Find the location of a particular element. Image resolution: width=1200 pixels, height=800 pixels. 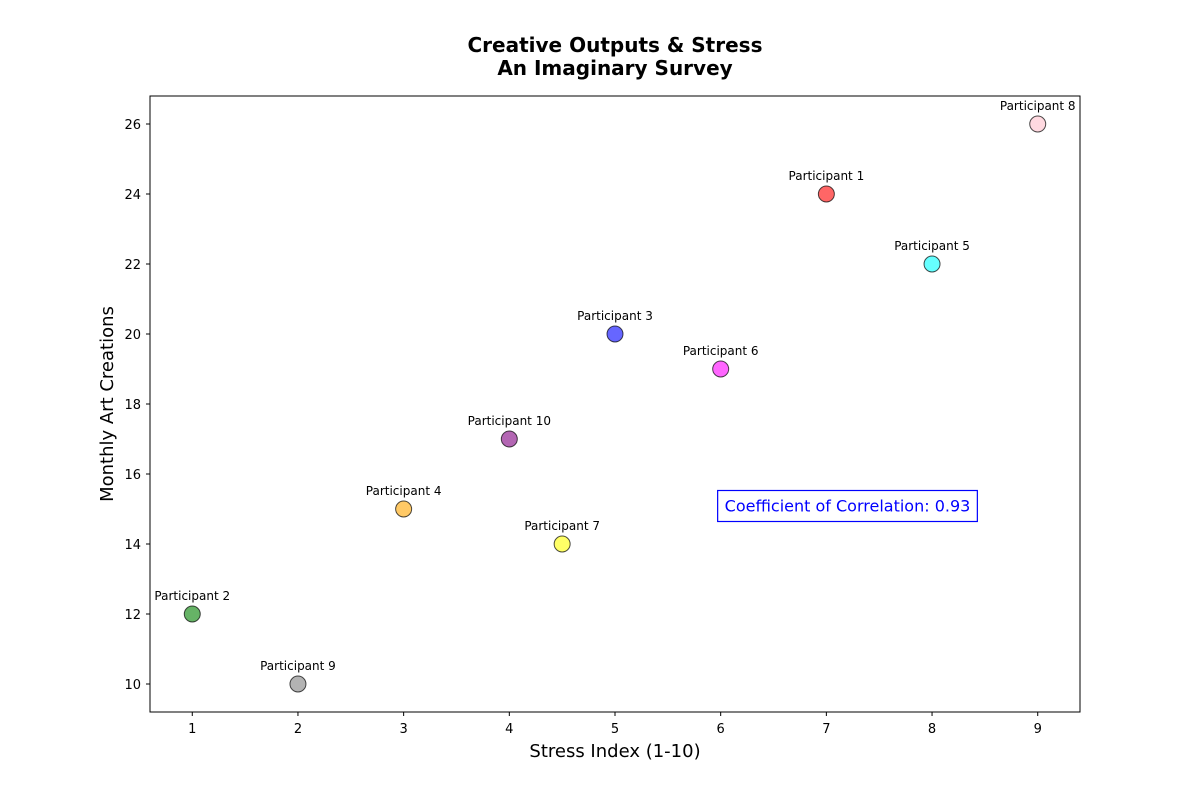

y-axis-ticks: 10 12 14 16 18 20 22 24 26 is located at coordinates (137, 405).